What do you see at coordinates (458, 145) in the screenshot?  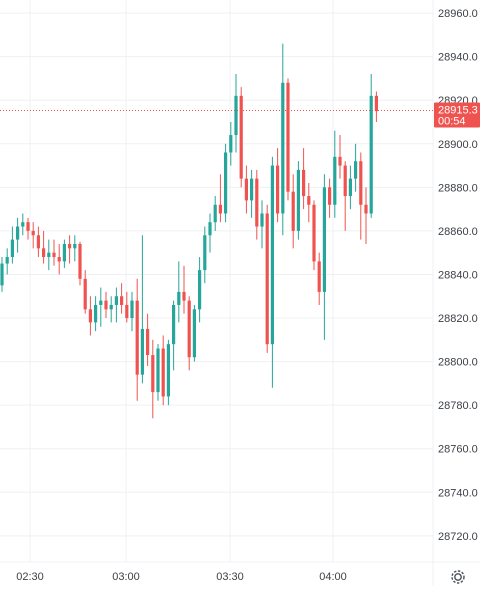 I see `y-tick-label: 28900.0` at bounding box center [458, 145].